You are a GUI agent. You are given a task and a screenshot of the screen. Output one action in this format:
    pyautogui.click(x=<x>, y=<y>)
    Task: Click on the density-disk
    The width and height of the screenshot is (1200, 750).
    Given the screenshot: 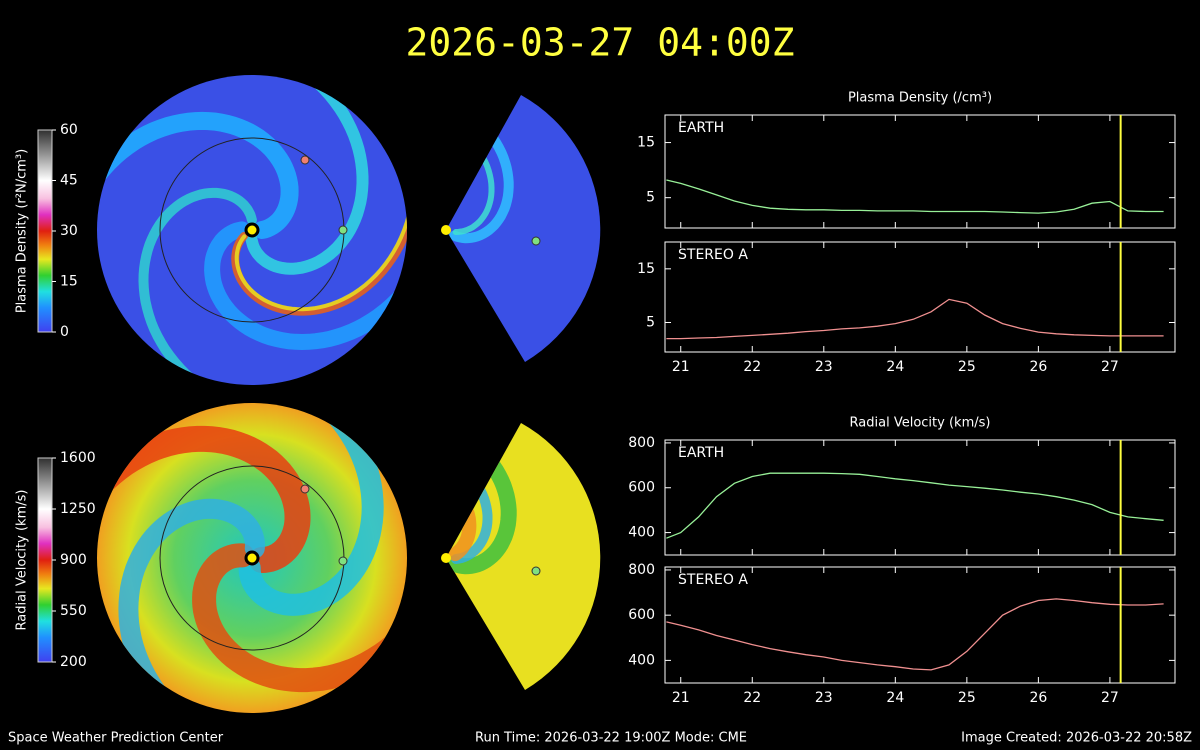 What is the action you would take?
    pyautogui.click(x=252, y=230)
    